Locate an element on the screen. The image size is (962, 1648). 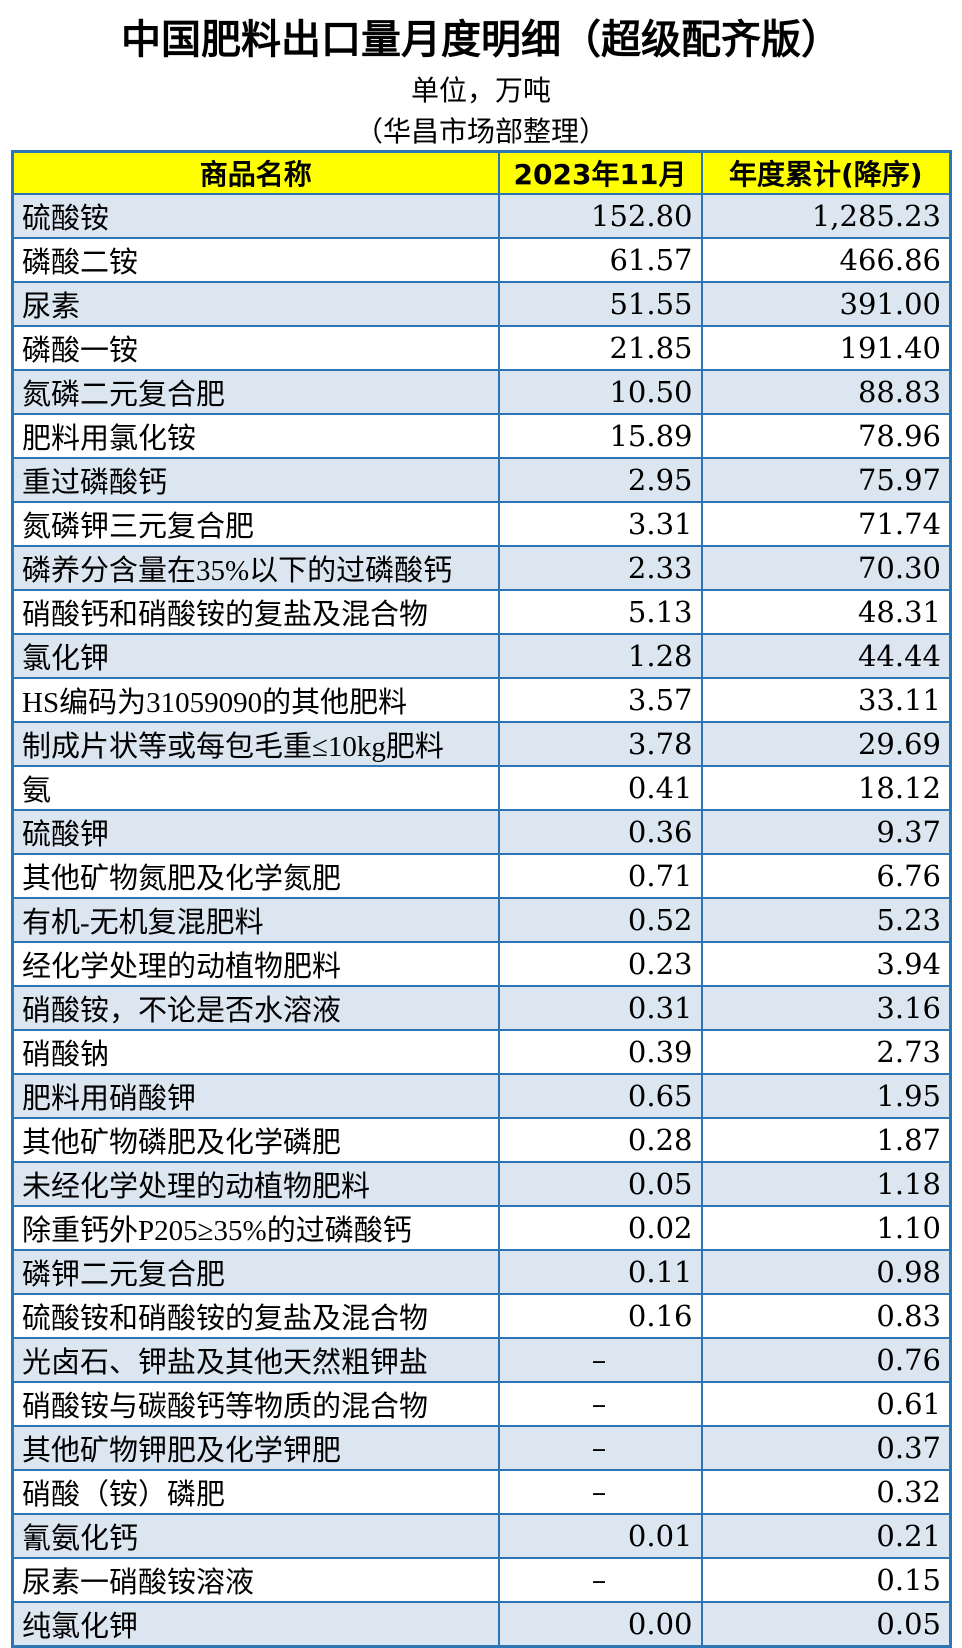
product-name: 磷钾二元复合肥 is located at coordinates (255, 1272).